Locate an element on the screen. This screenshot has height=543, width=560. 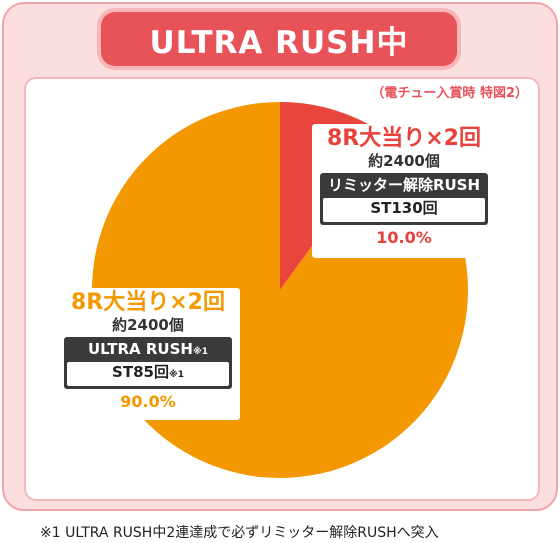
st-count: ST85回※1 is located at coordinates (148, 374).